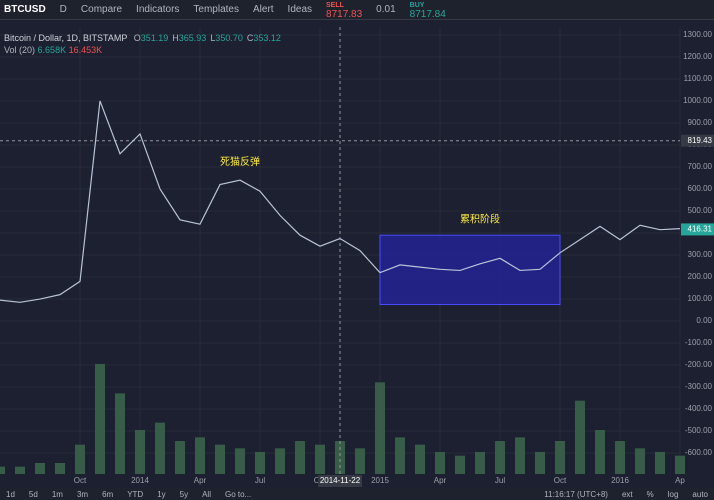 Image resolution: width=714 pixels, height=500 pixels. What do you see at coordinates (576, 494) in the screenshot?
I see `clock: 11:16:17 (UTC+8)` at bounding box center [576, 494].